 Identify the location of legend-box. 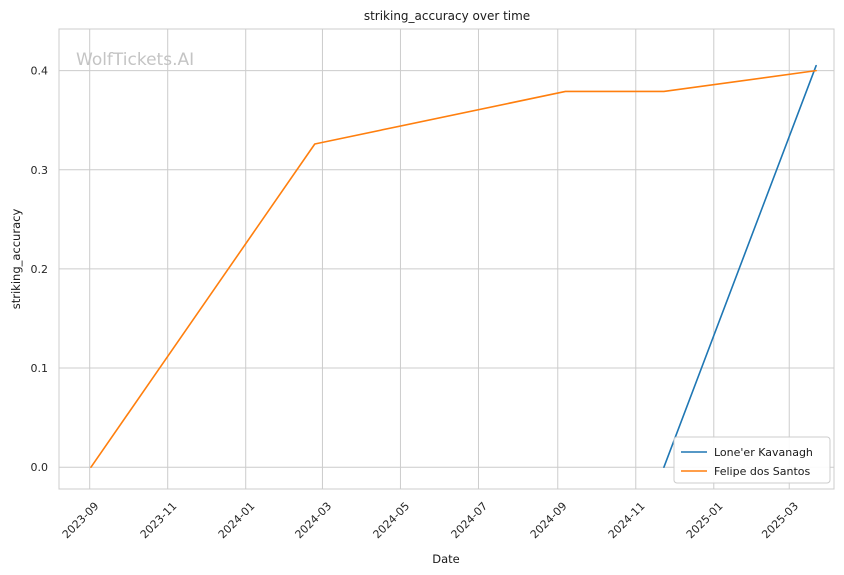
(752, 460).